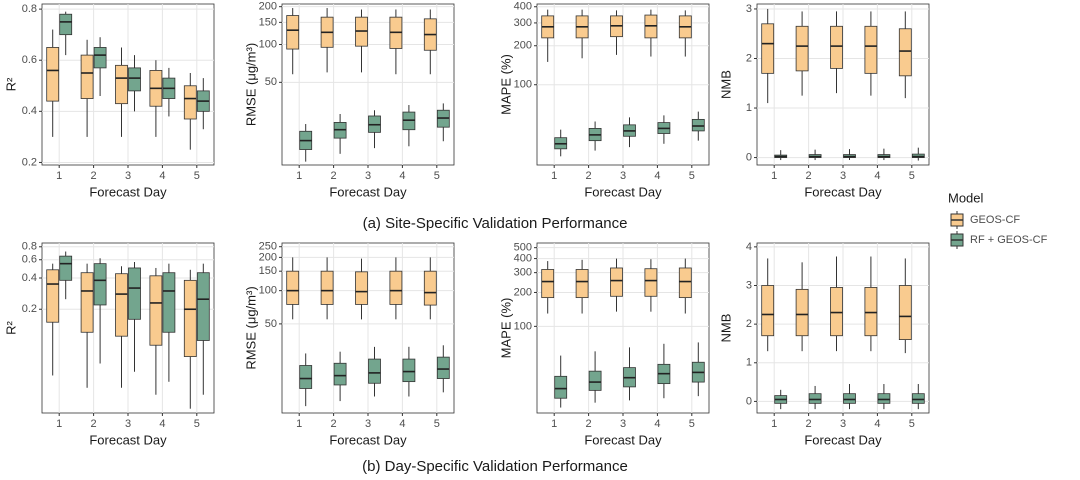 Image resolution: width=1080 pixels, height=480 pixels. I want to click on y-tick-label: 0.2, so click(29, 162).